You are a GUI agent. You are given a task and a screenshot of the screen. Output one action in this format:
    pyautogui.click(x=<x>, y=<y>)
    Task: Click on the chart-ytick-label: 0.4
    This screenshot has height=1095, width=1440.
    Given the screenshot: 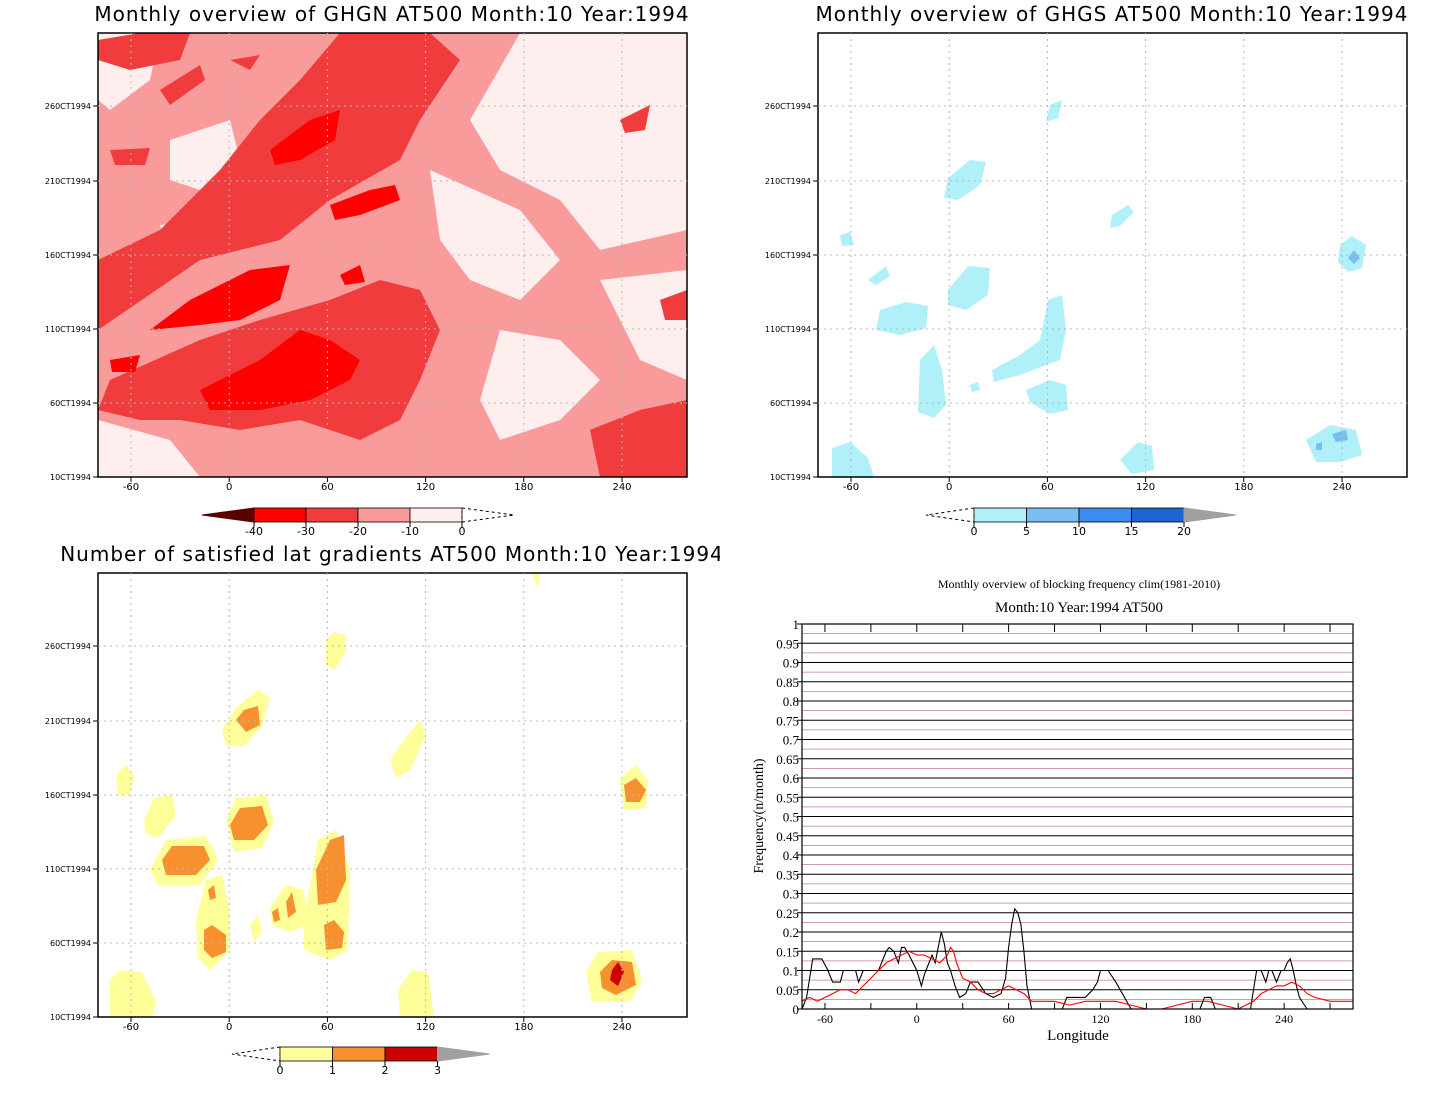 What is the action you would take?
    pyautogui.click(x=791, y=855)
    